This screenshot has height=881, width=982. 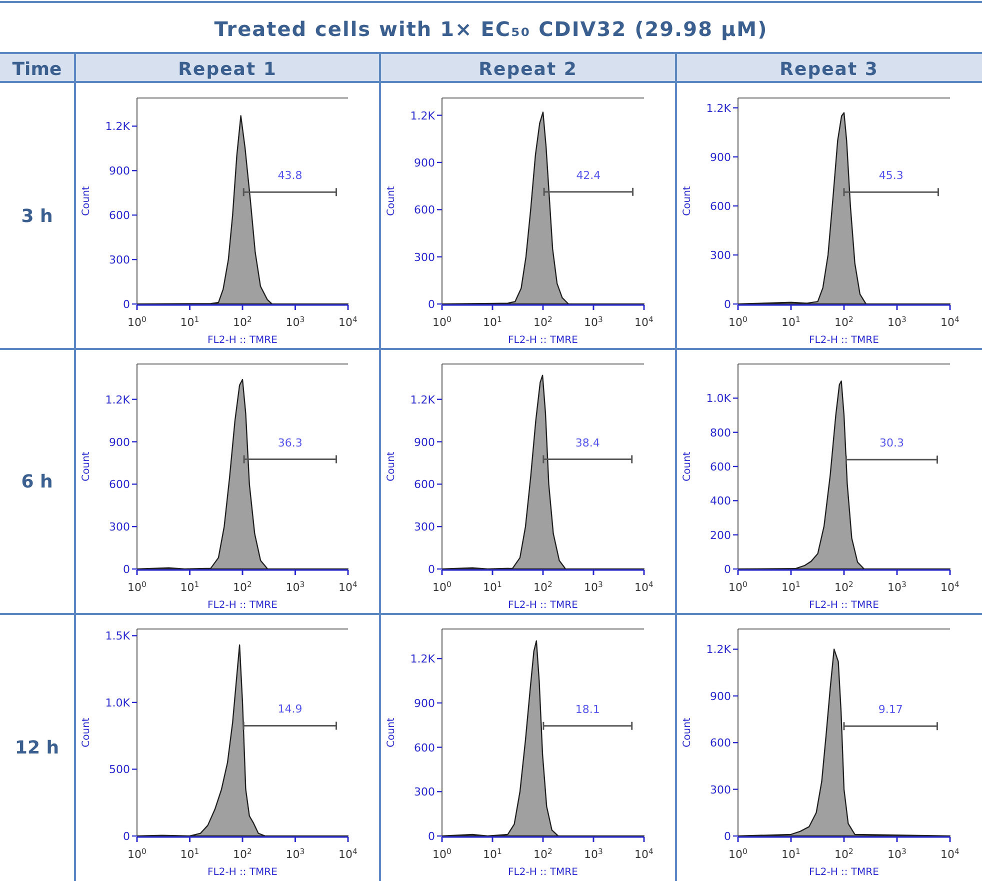 What do you see at coordinates (829, 69) in the screenshot?
I see `text: Repeat 3` at bounding box center [829, 69].